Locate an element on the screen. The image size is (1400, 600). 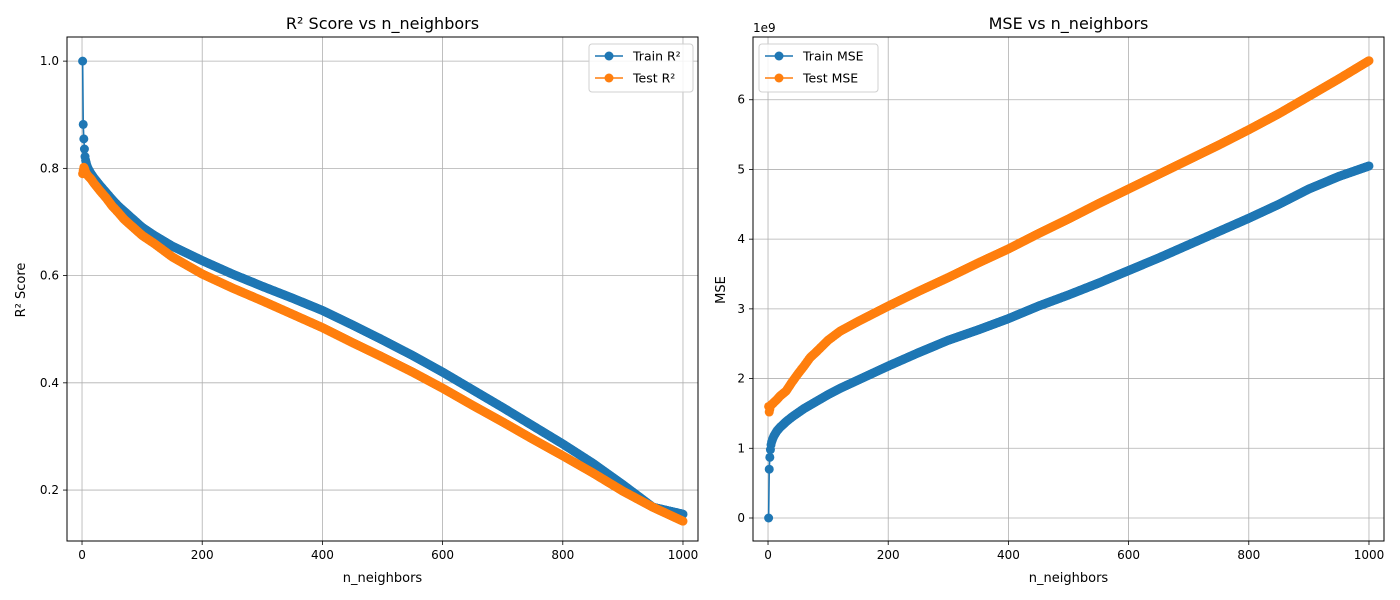
mse-y-tick-label: 4 is located at coordinates (741, 239).